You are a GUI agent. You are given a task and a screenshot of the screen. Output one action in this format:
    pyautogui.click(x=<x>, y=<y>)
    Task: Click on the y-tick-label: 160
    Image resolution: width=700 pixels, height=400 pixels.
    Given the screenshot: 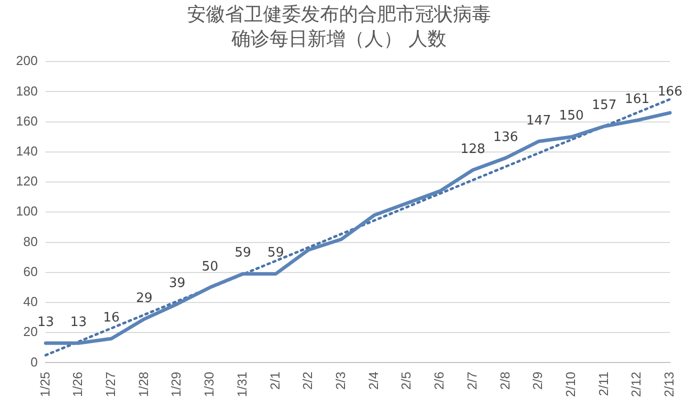 What is the action you would take?
    pyautogui.click(x=27, y=120)
    